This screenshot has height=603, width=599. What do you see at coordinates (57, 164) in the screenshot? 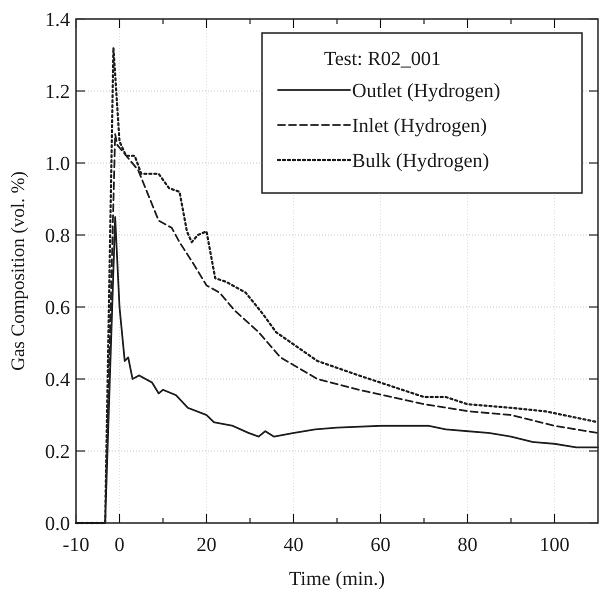
I see `y-tick-label: 1.0` at bounding box center [57, 164].